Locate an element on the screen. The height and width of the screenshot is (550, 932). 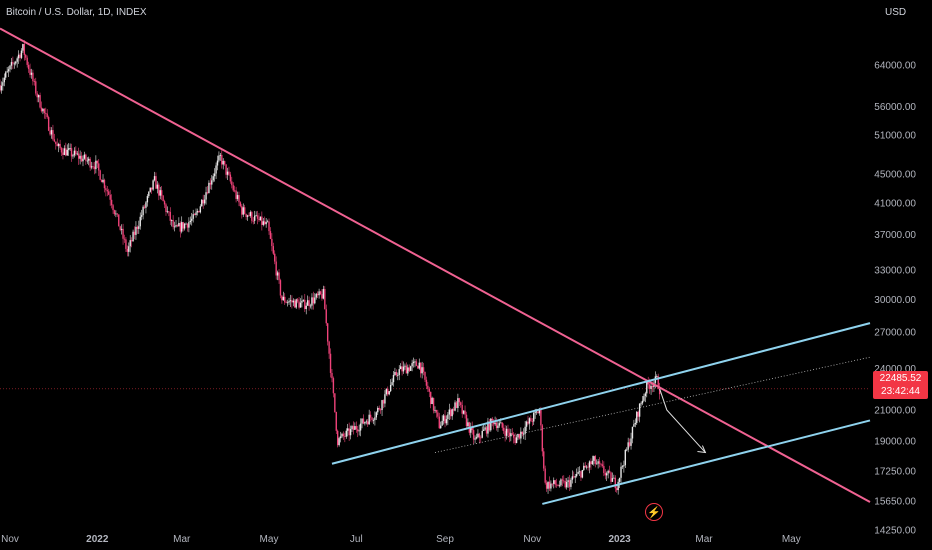
y-tick-label: 56000.00 is located at coordinates (895, 107).